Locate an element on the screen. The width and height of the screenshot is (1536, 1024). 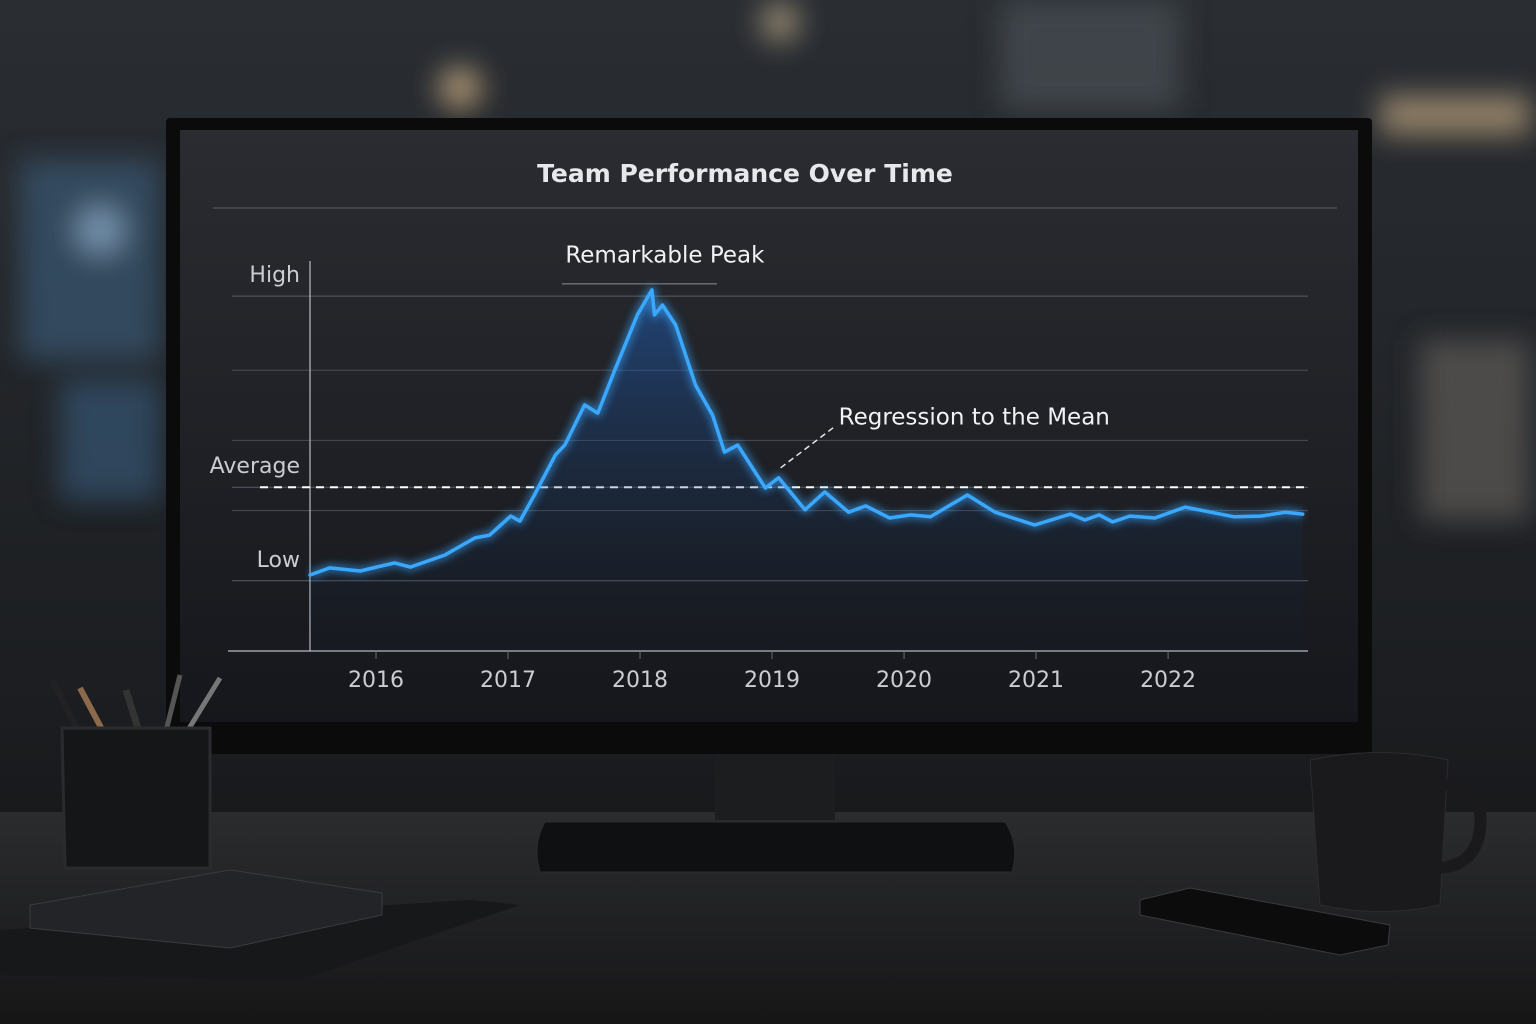
pen-holder is located at coordinates (136, 772).